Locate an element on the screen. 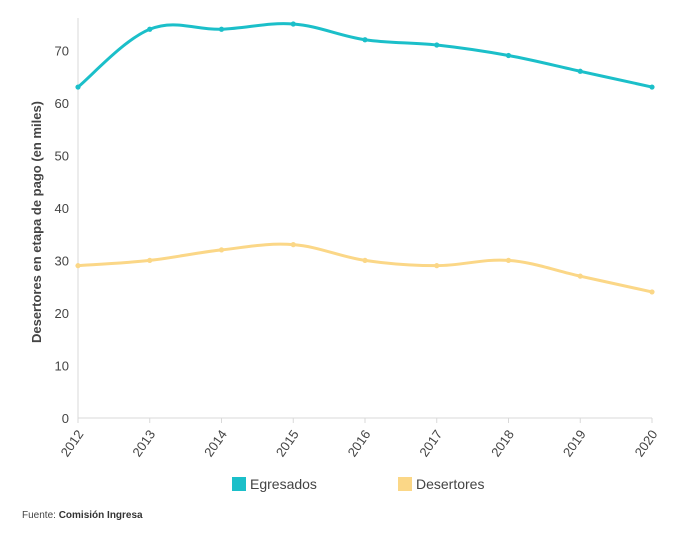 Image resolution: width=688 pixels, height=548 pixels. source-name: Comisión Ingresa is located at coordinates (100, 515).